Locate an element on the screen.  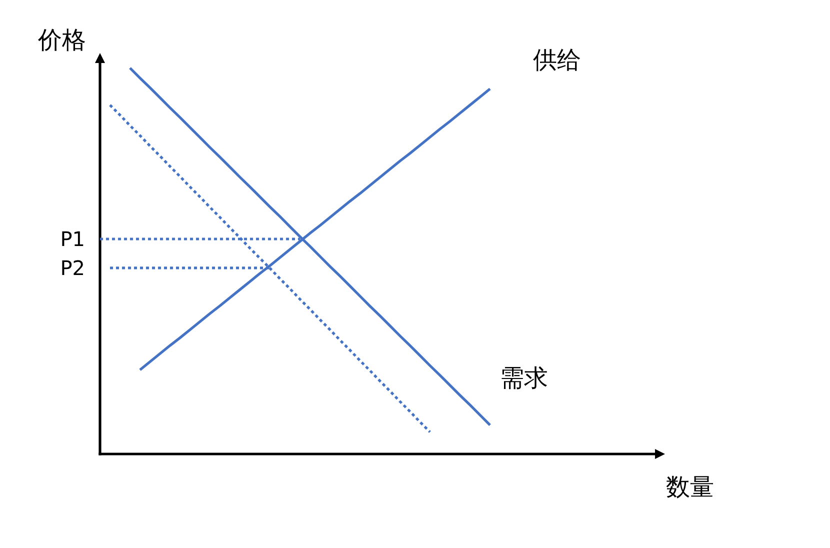
series-label: 需求 is located at coordinates (524, 378).